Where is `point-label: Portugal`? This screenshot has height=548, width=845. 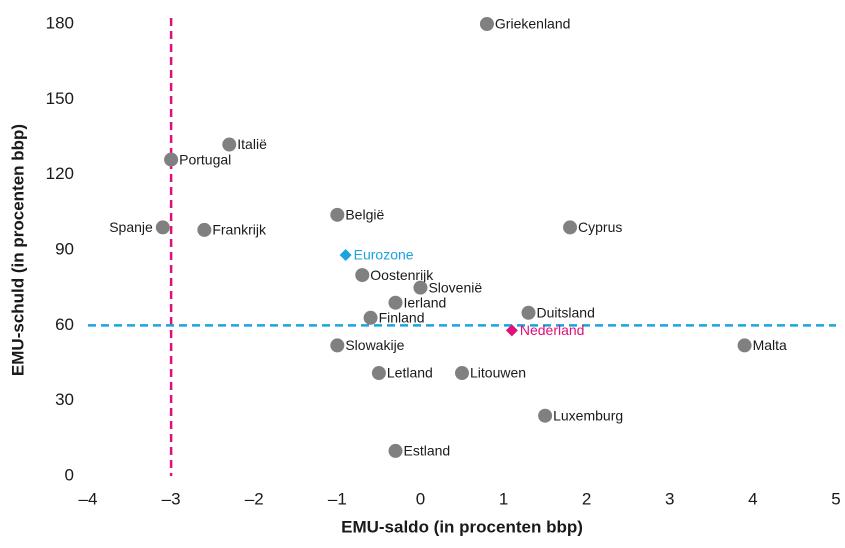
point-label: Portugal is located at coordinates (205, 159).